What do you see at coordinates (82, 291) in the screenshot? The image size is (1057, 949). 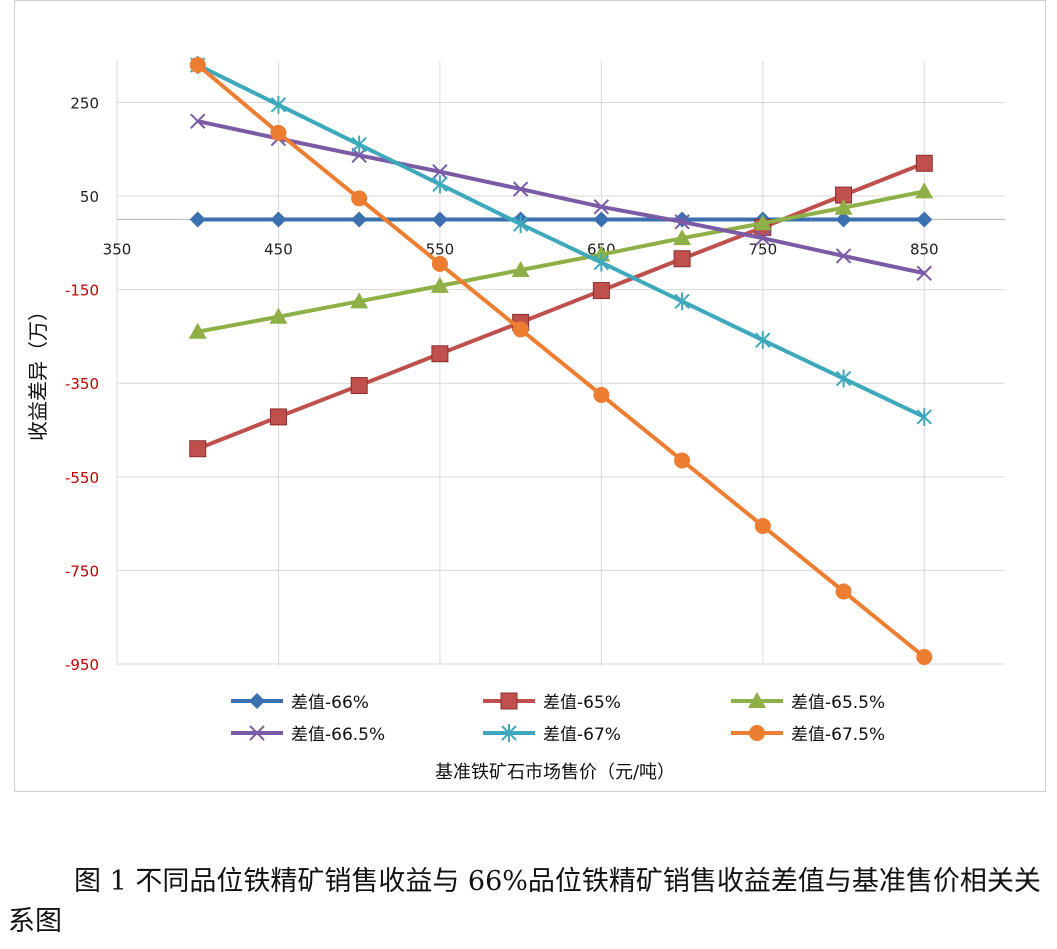 I see `y-tick-label: -150` at bounding box center [82, 291].